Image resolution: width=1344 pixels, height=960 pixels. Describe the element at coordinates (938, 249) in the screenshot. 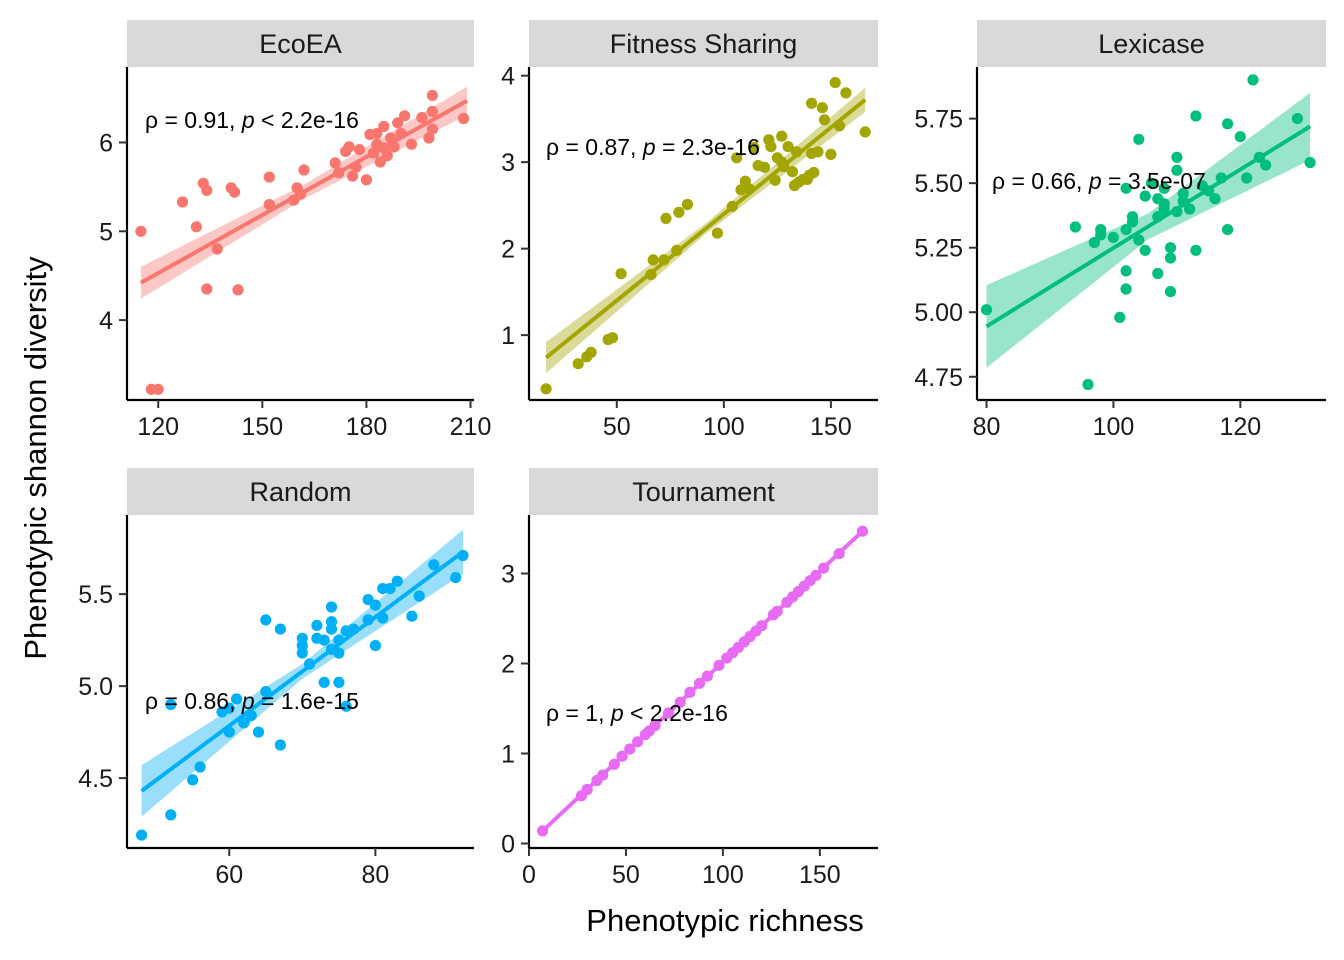

I see `y-tick-label: 5.25` at that location.